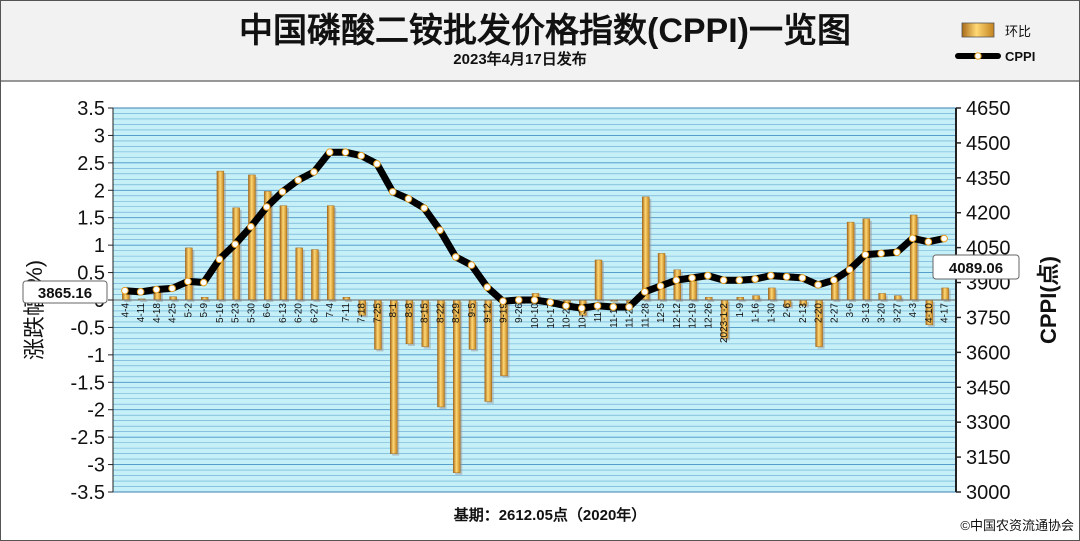 The image size is (1080, 541). What do you see at coordinates (535, 316) in the screenshot?
I see `category-label: 10-10` at bounding box center [535, 316].